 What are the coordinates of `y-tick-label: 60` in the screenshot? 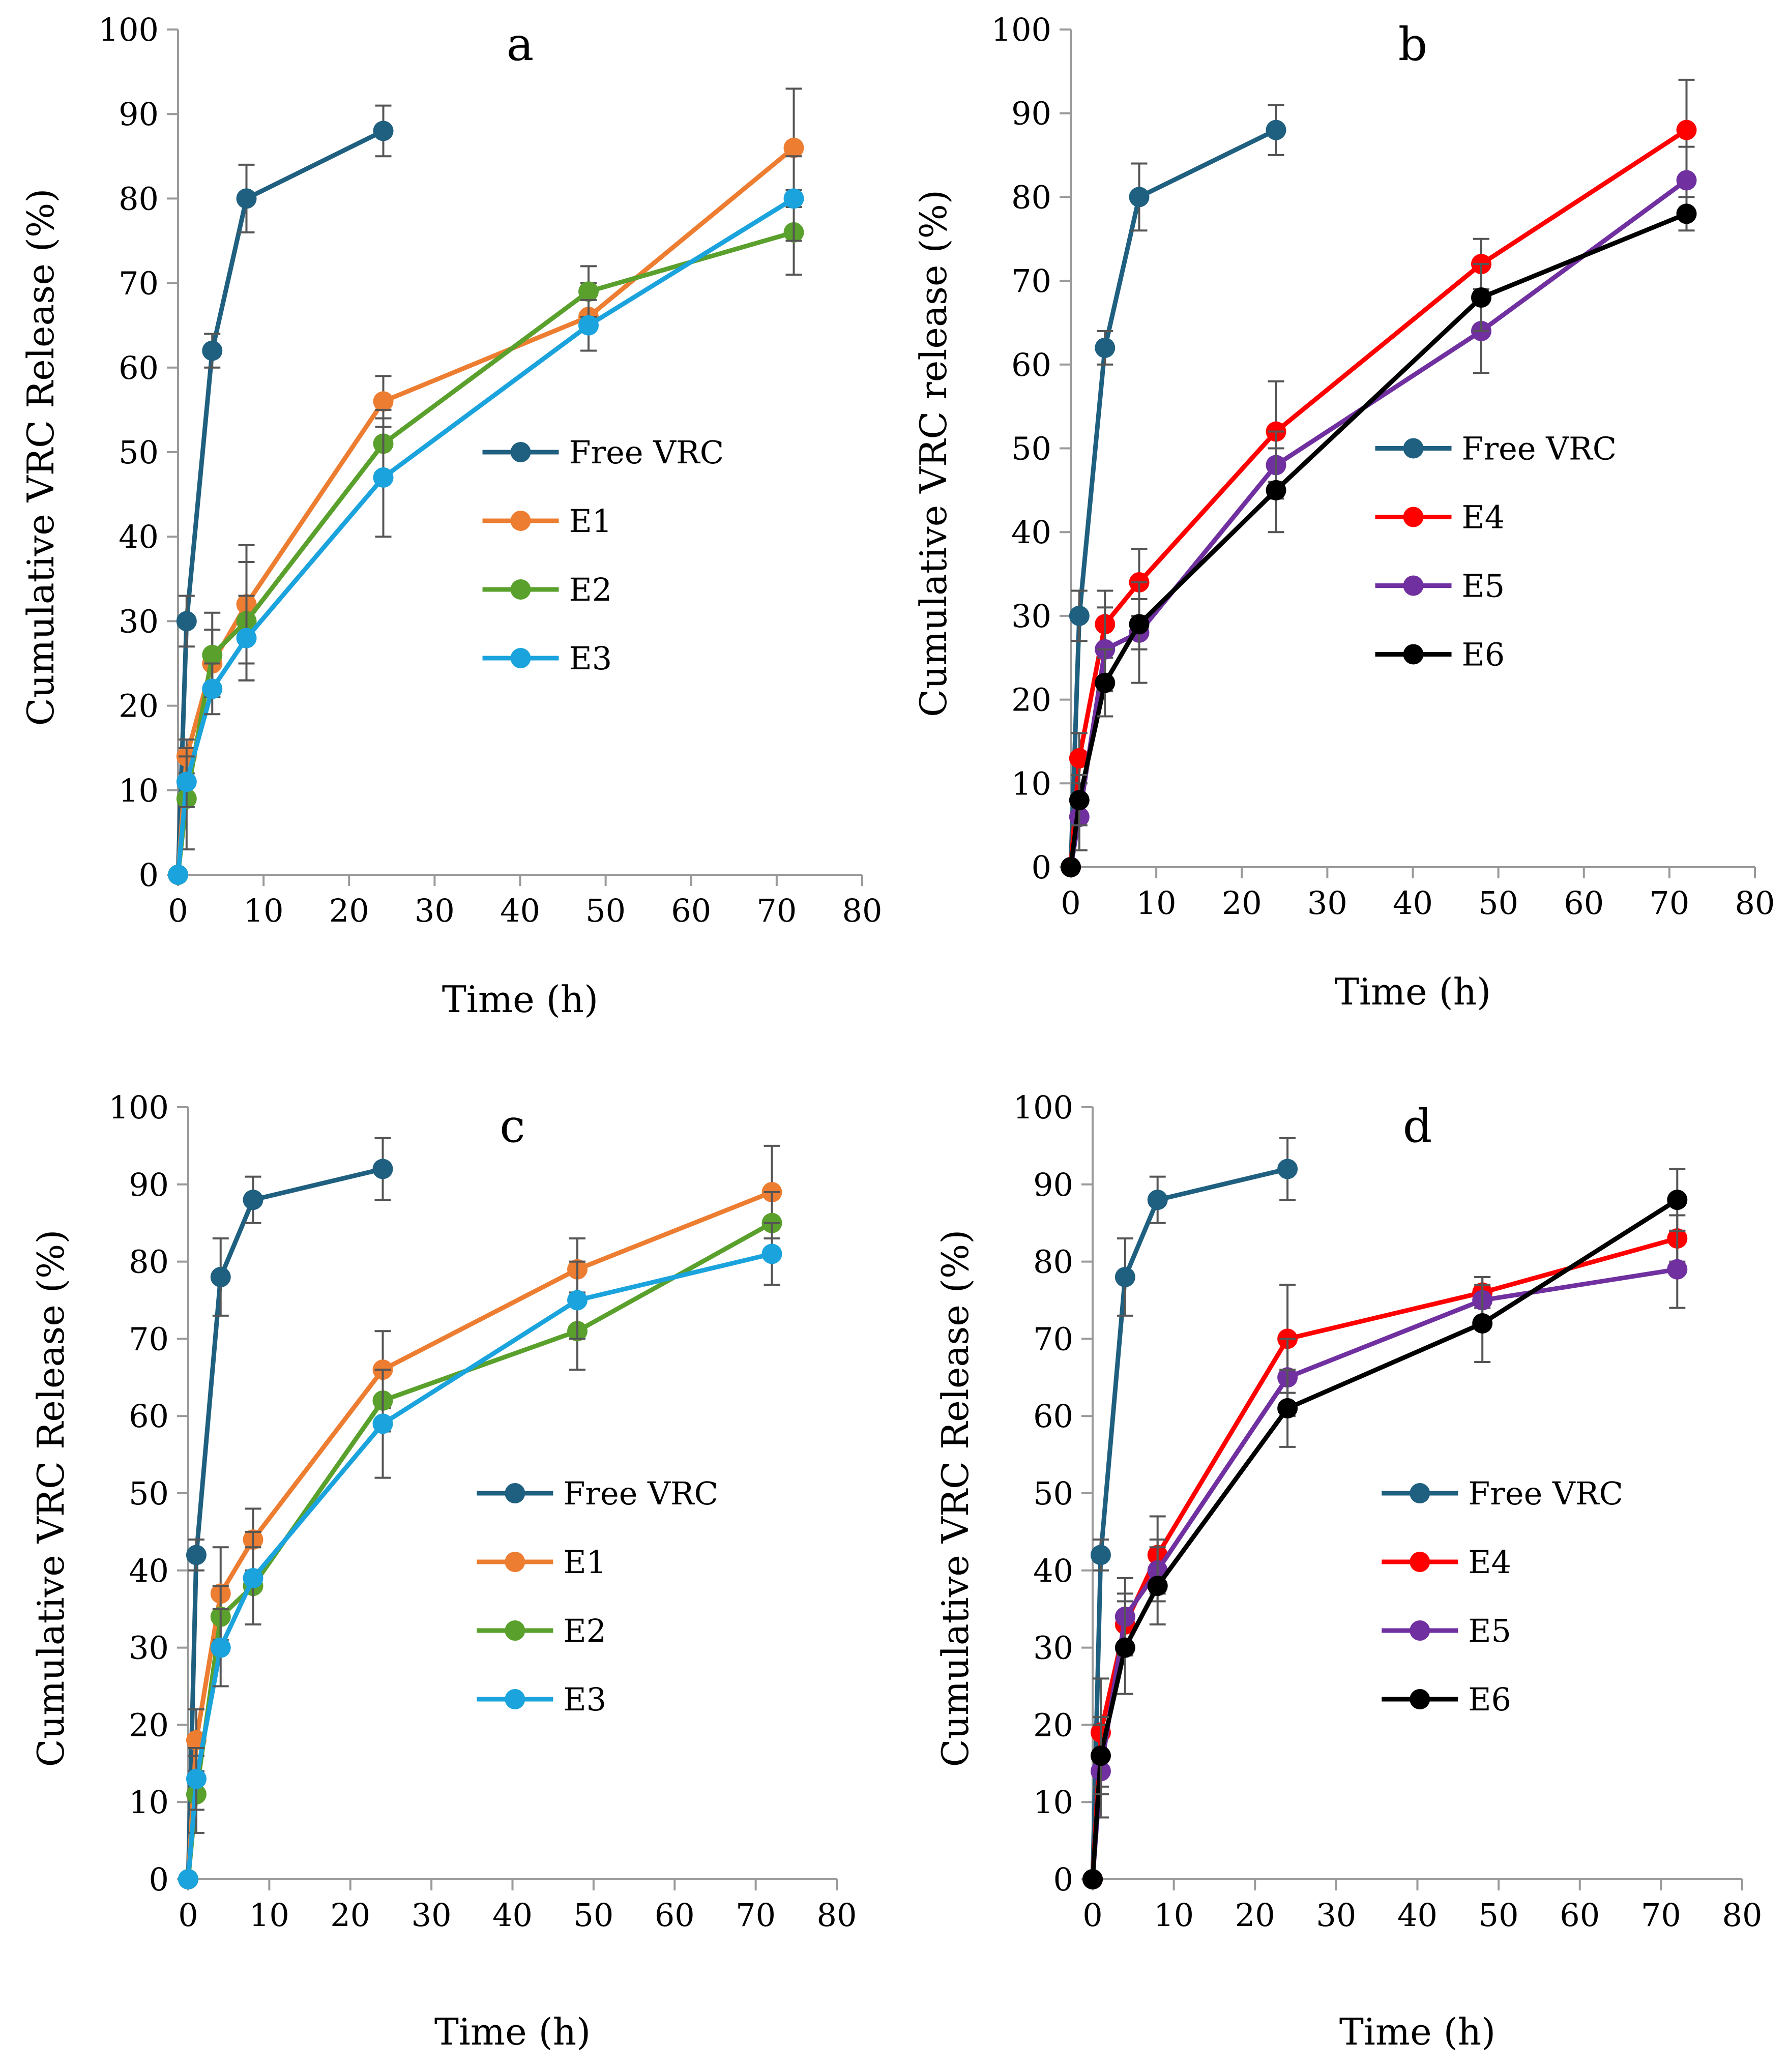 It's located at (139, 368).